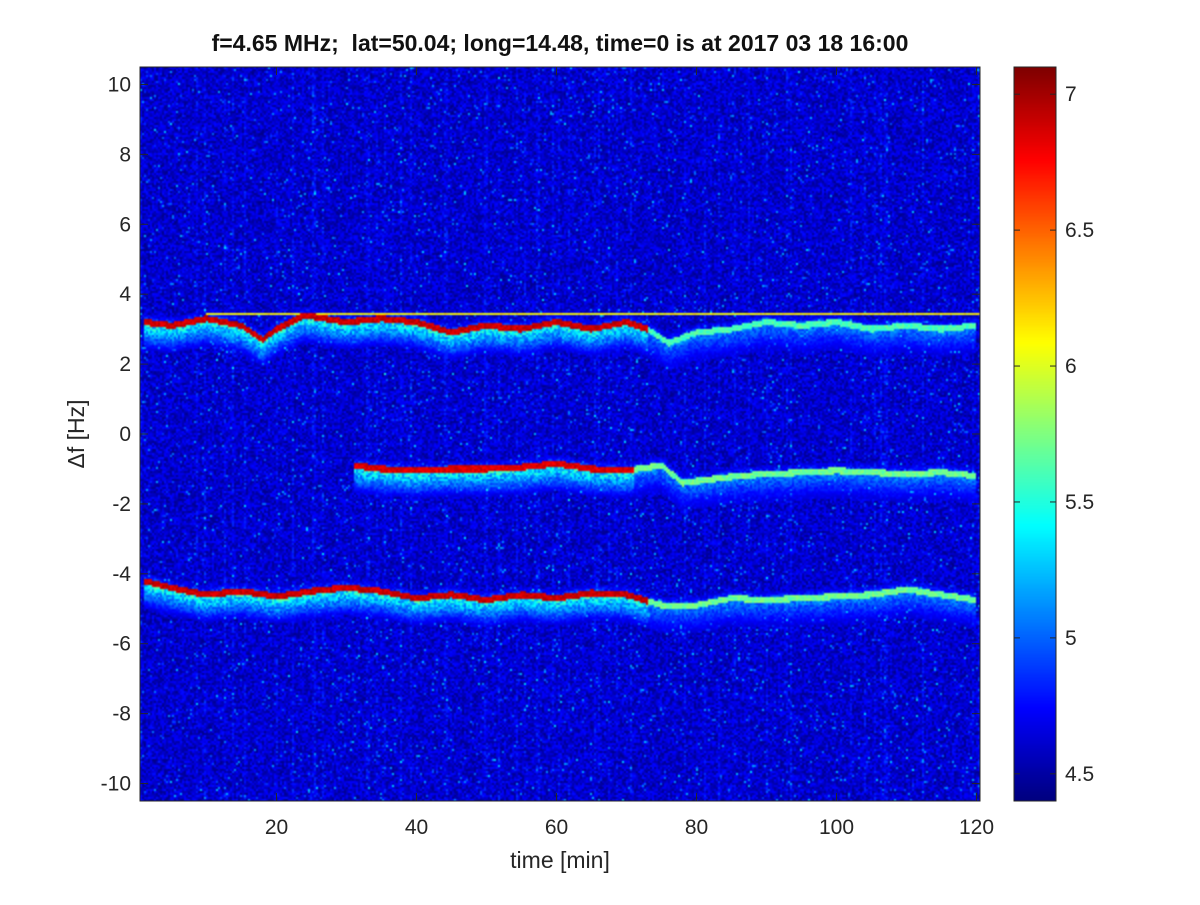  Describe the element at coordinates (696, 827) in the screenshot. I see `x-tick-label: 80` at that location.